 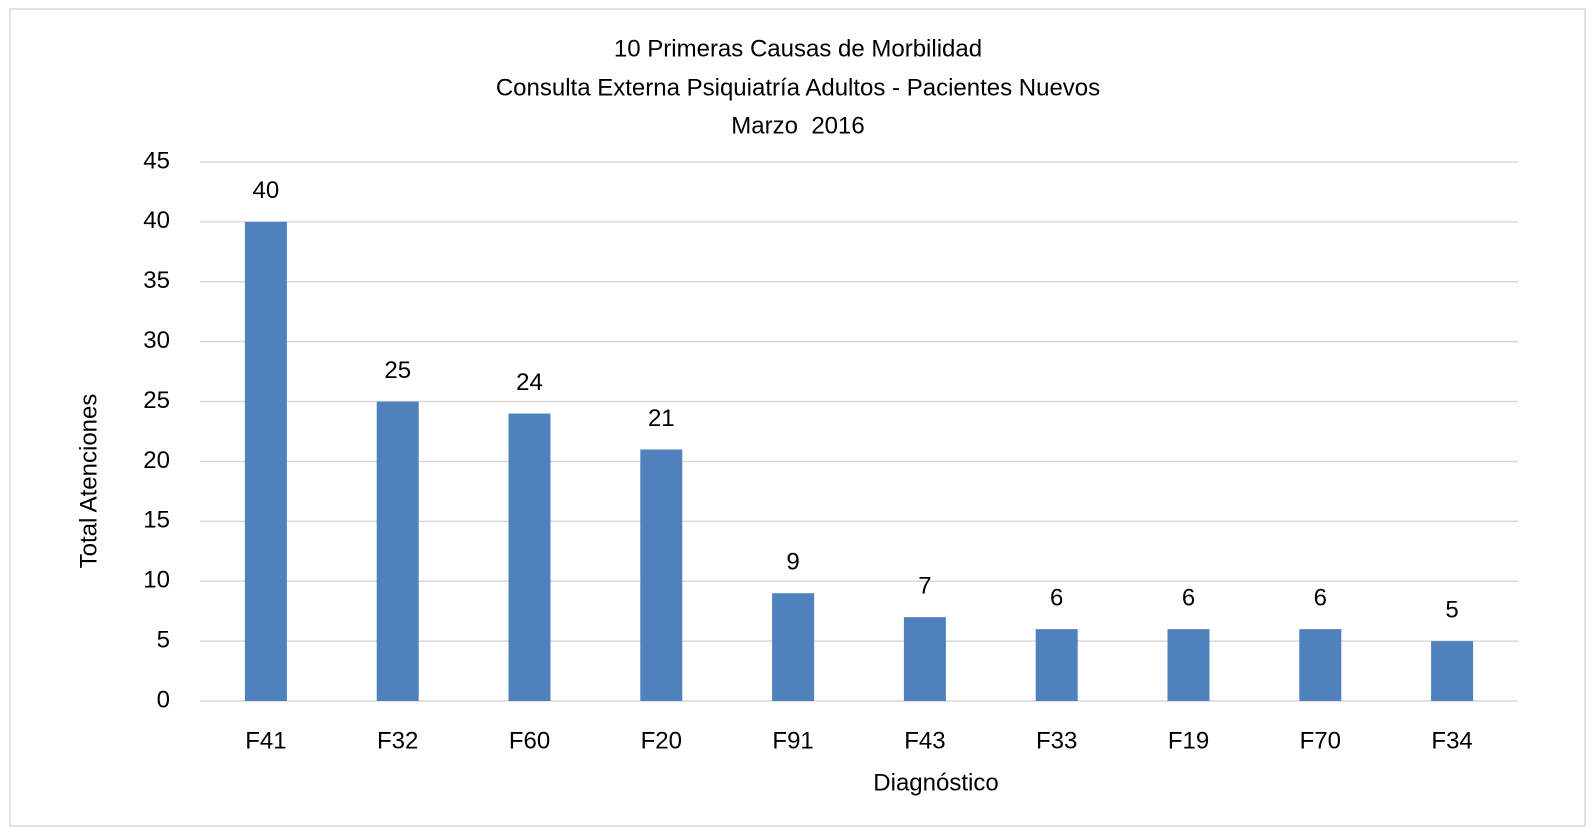 I want to click on data-label: 25, so click(x=397, y=370).